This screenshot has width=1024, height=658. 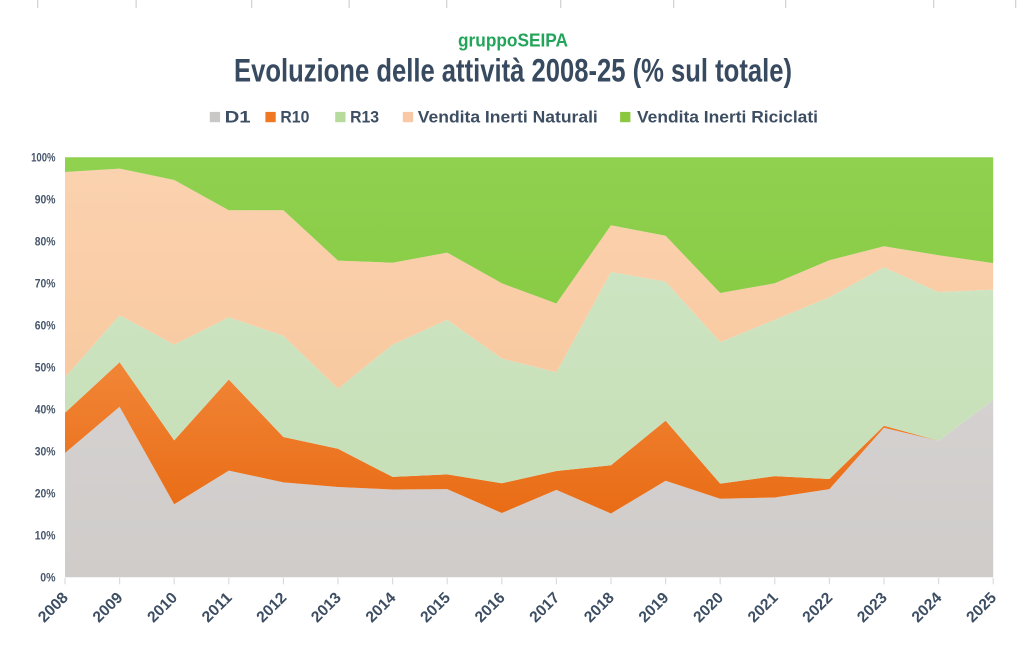 What do you see at coordinates (45, 285) in the screenshot?
I see `svg-text: 70%` at bounding box center [45, 285].